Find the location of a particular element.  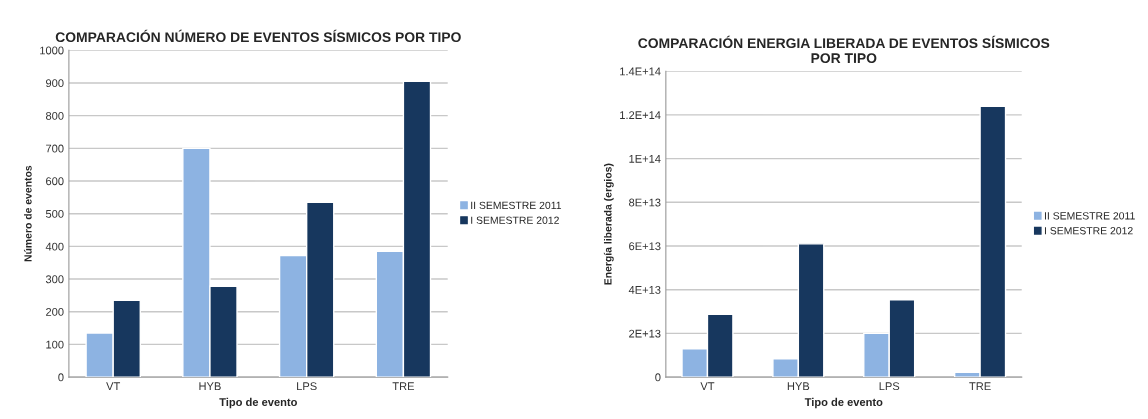

chart-title: COMPARACIÓN NÚMERO DE EVENTOS SÍSMICOS POR TIPO is located at coordinates (258, 36).